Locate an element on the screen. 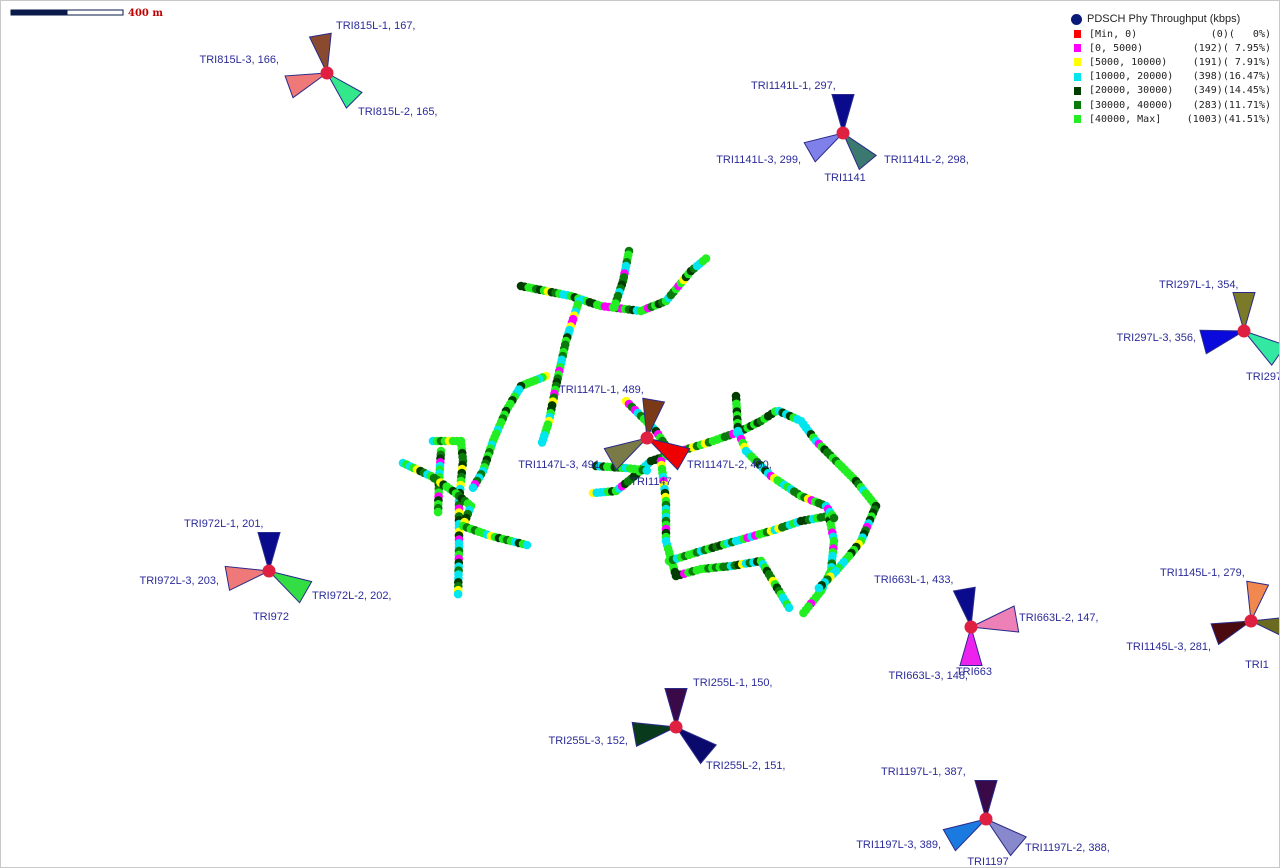 This screenshot has width=1280, height=868. sector-label: TRI972L-3, 203, is located at coordinates (180, 581).